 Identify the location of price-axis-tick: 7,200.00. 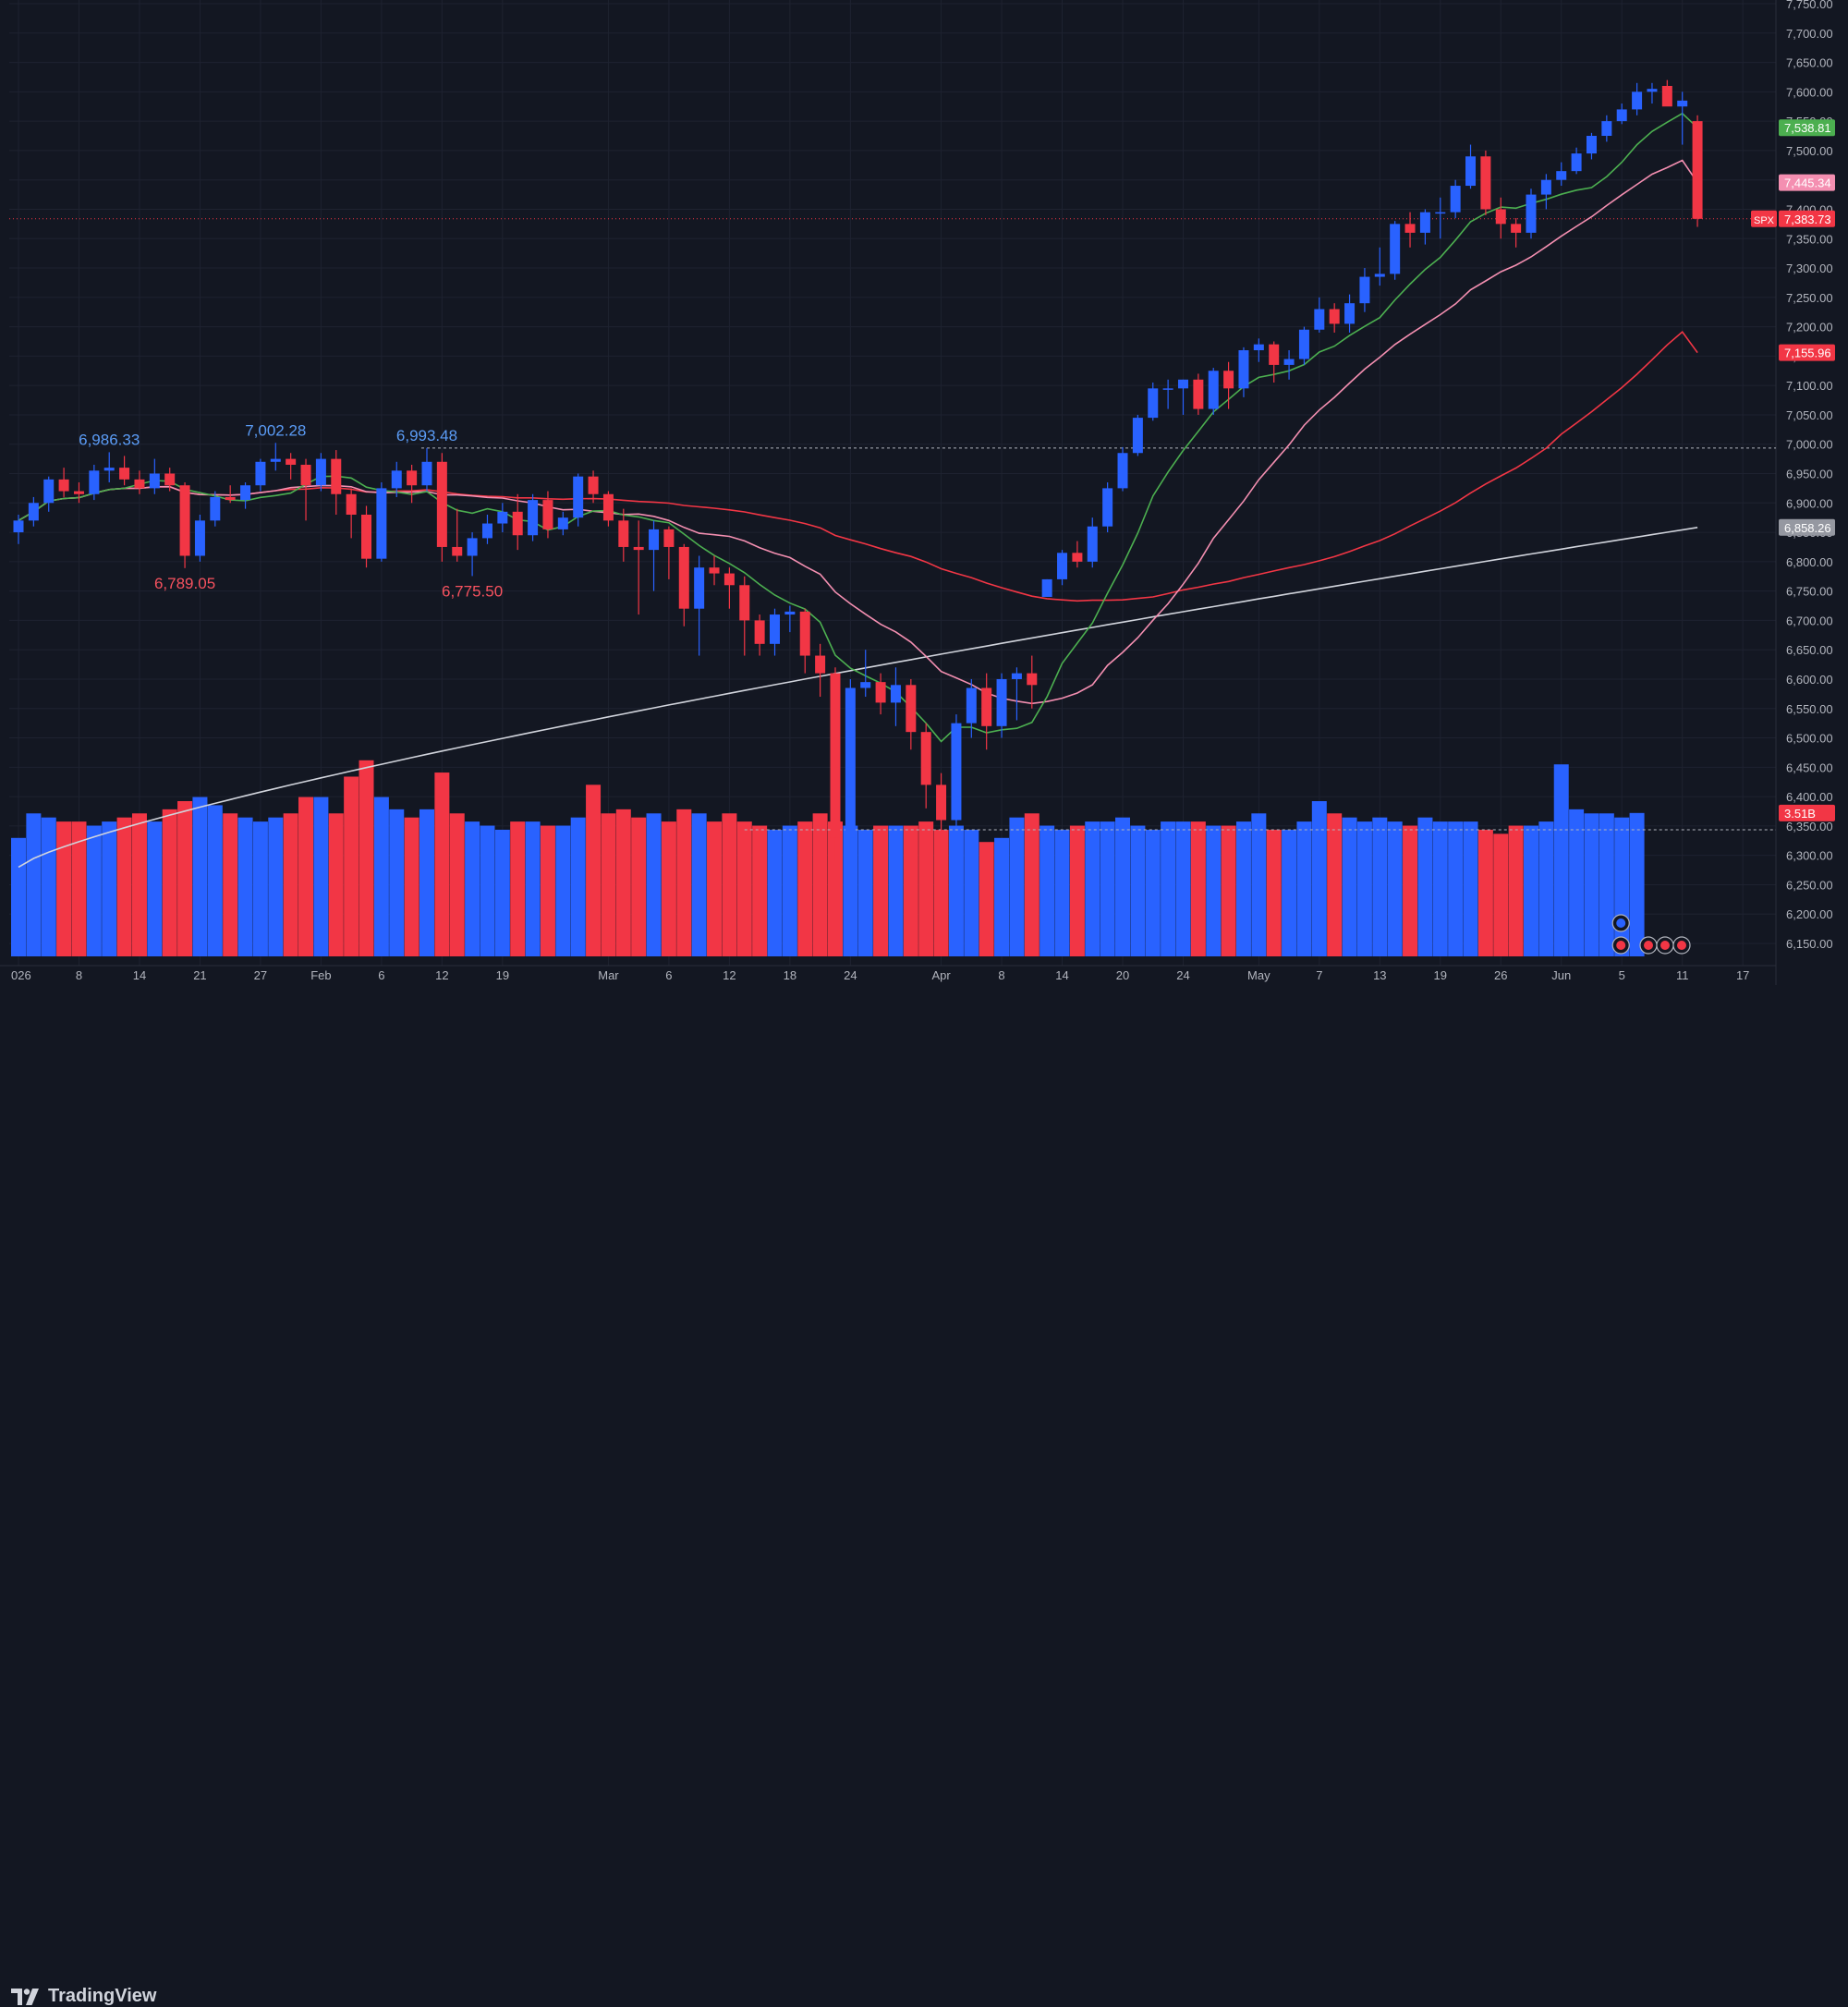
(1809, 328).